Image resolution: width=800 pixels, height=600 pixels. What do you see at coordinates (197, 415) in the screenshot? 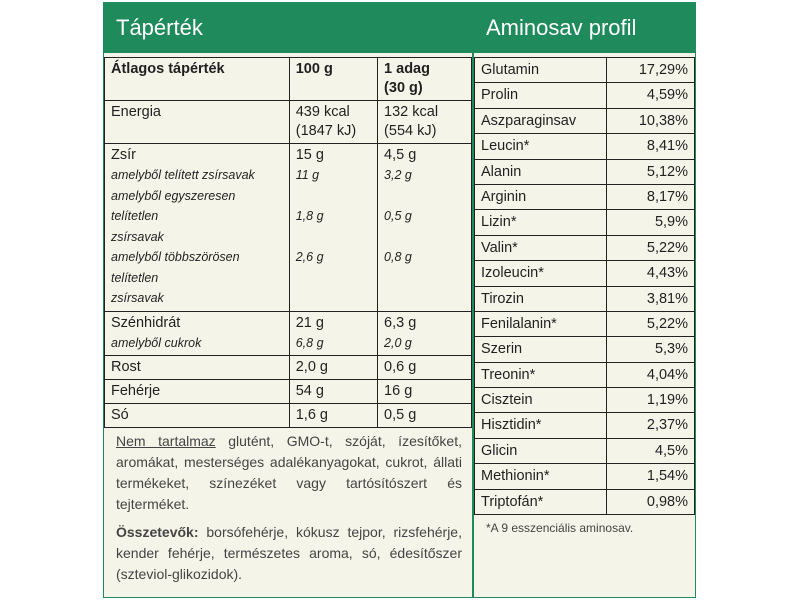
I see `salt-label: Só` at bounding box center [197, 415].